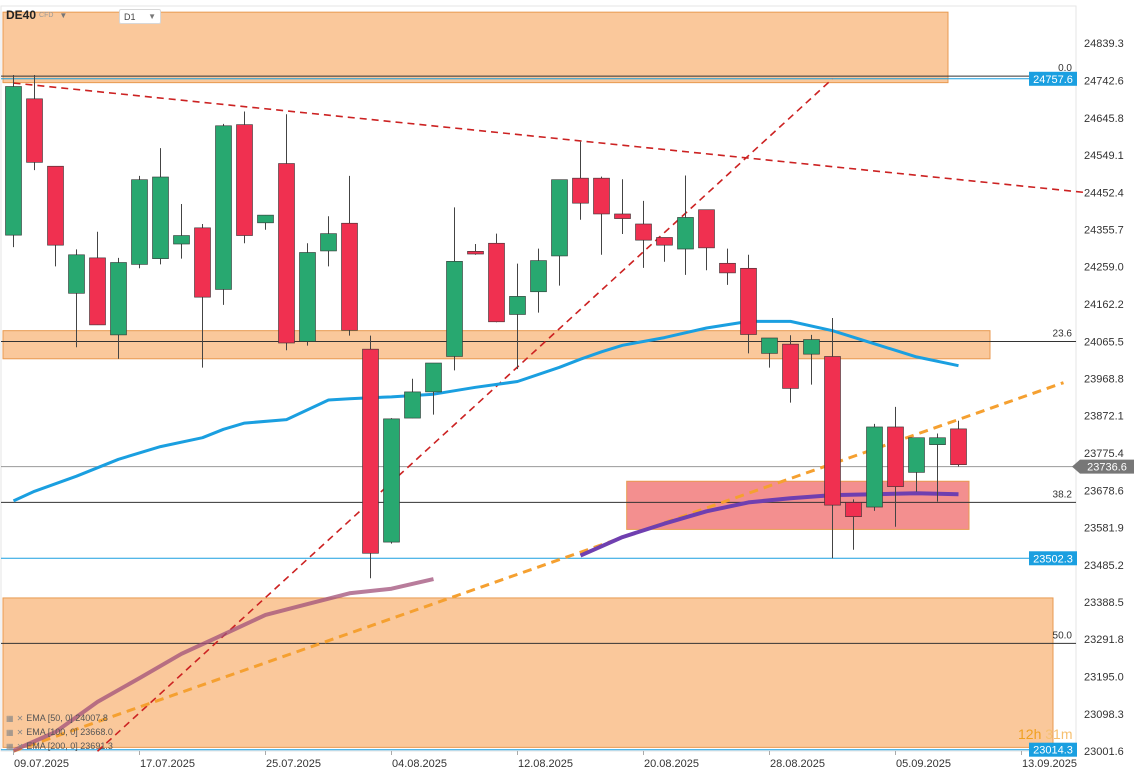  Describe the element at coordinates (1104, 640) in the screenshot. I see `y-tick-label: 23291.8` at that location.